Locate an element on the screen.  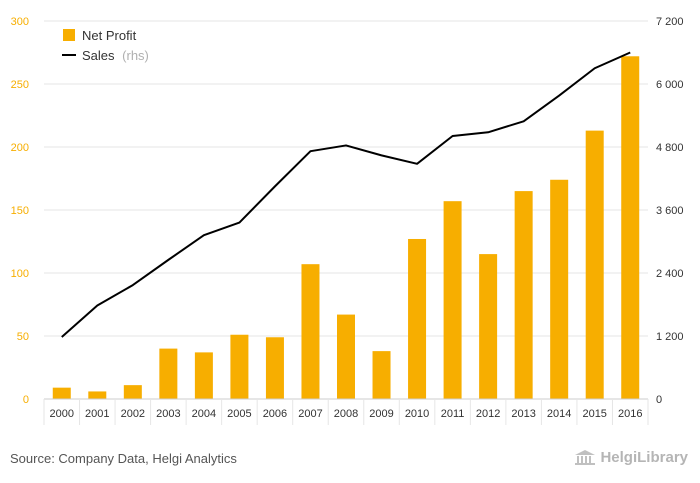
left-tick-label: 150 is located at coordinates (20, 211).